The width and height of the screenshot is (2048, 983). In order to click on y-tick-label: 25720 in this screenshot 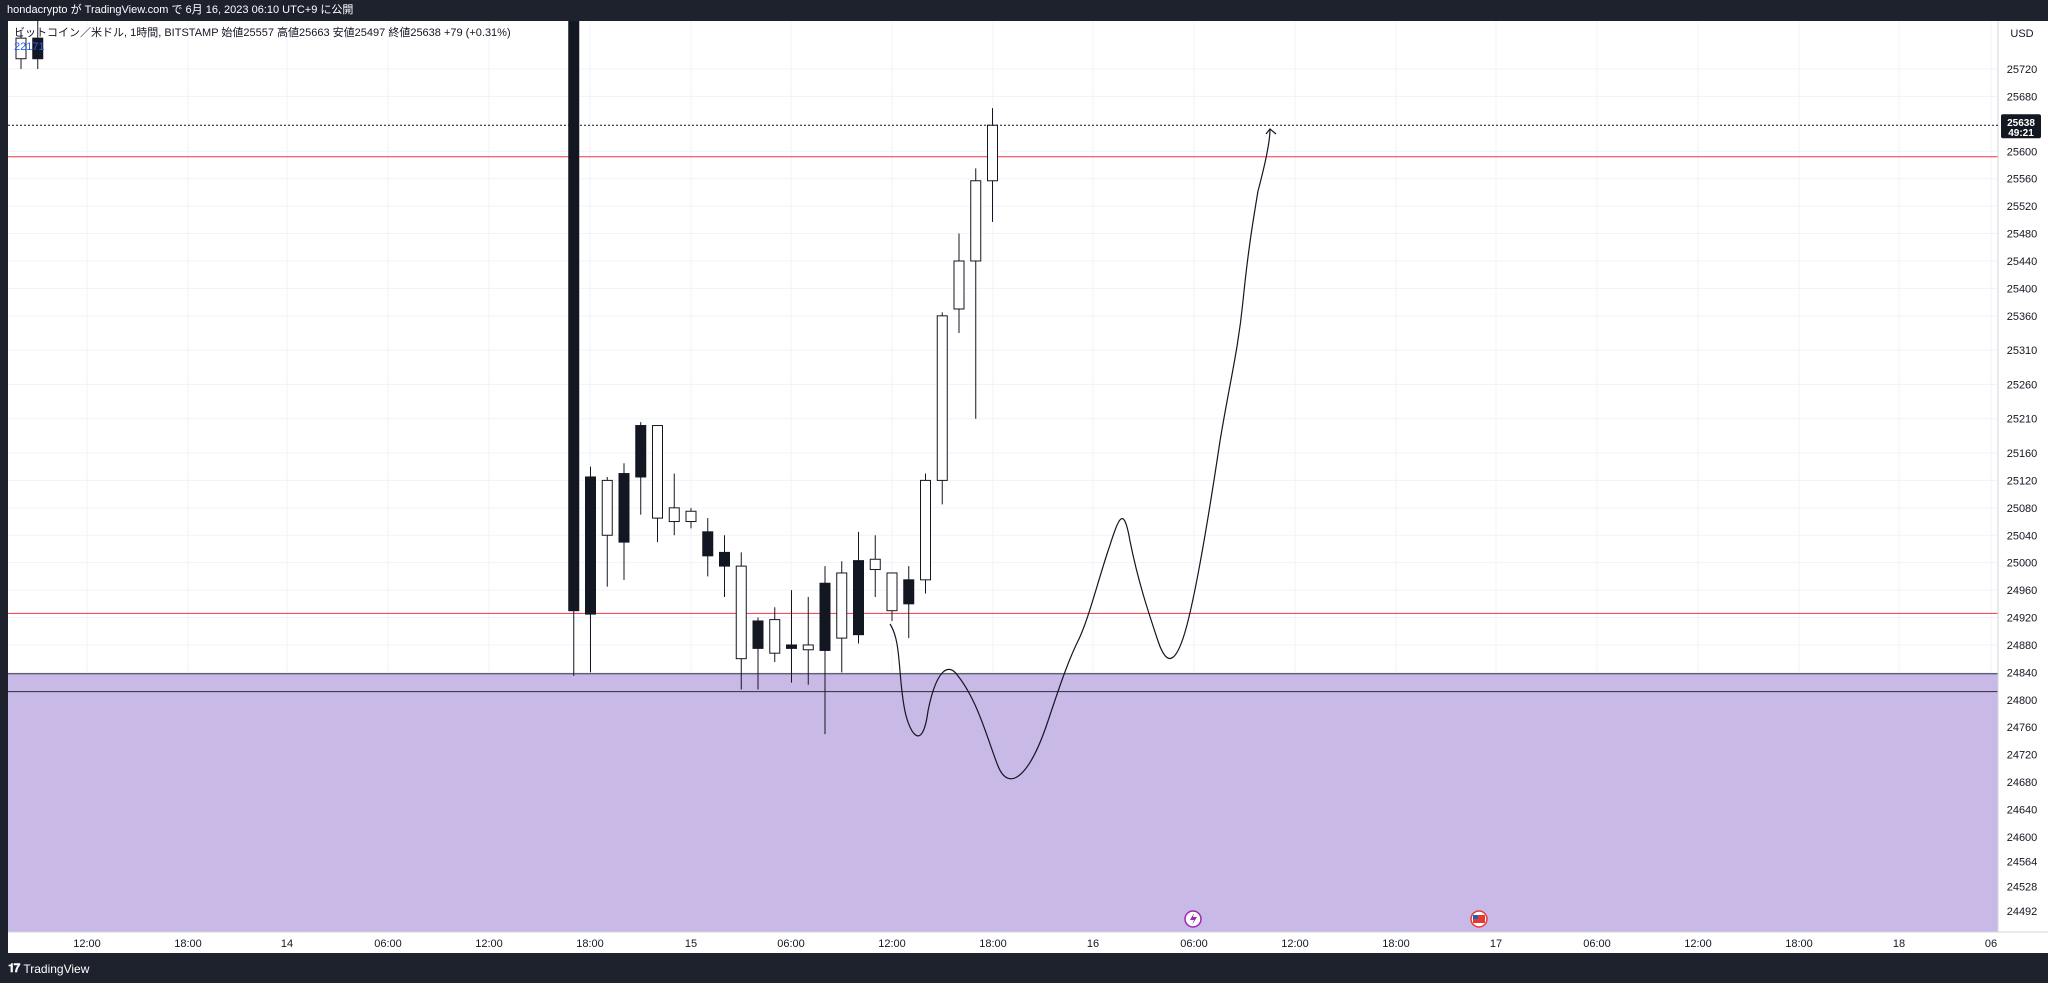, I will do `click(2022, 70)`.